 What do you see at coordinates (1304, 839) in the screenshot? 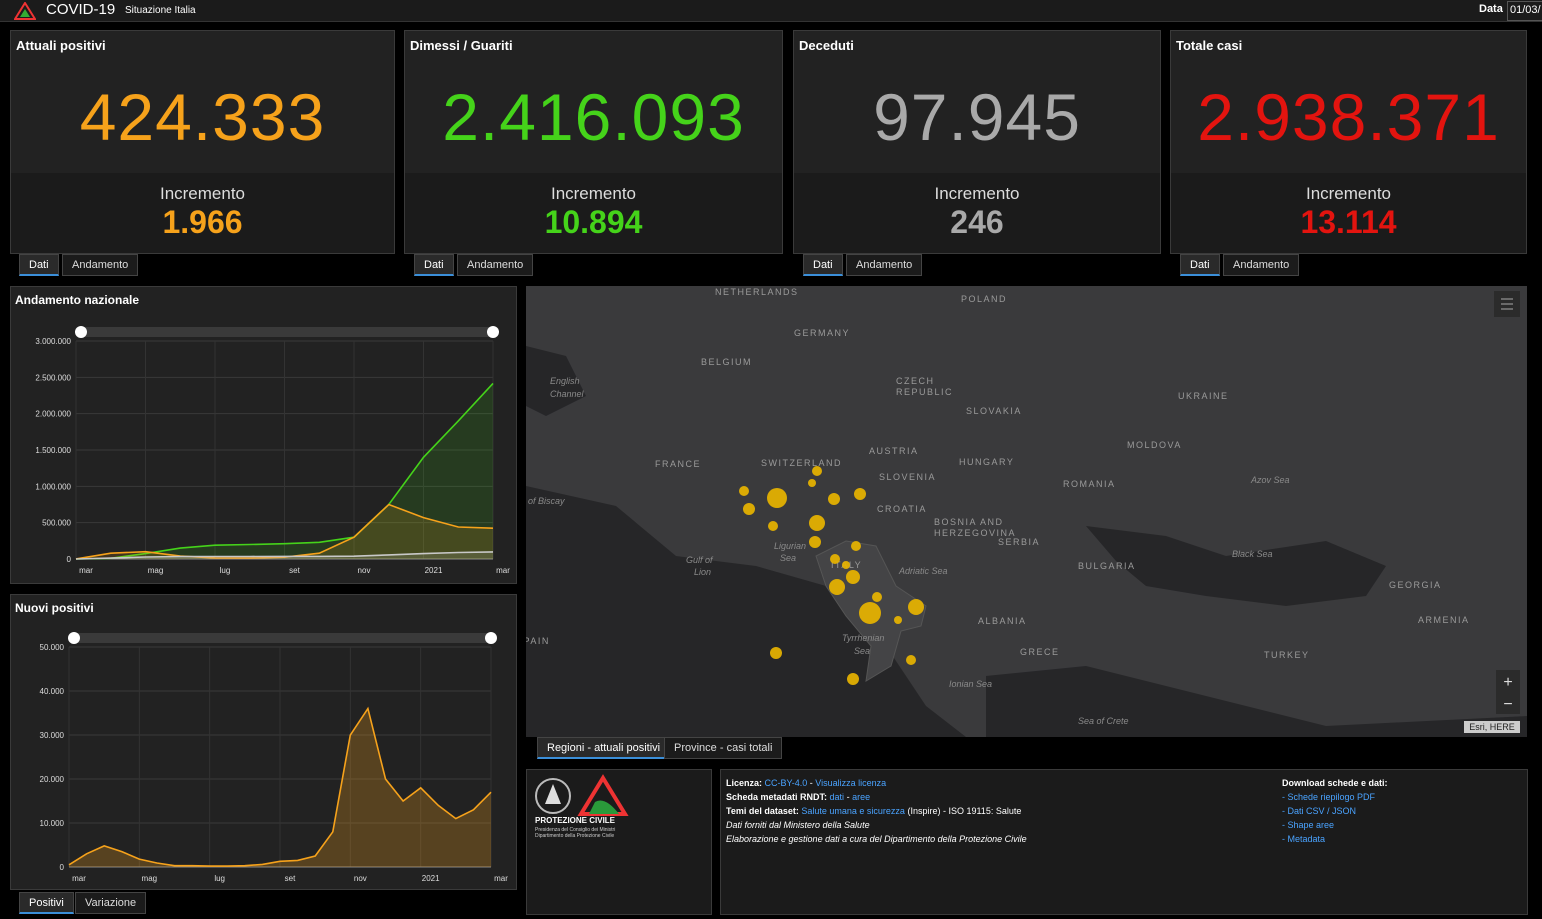
I see `download-link: - Metadata` at bounding box center [1304, 839].